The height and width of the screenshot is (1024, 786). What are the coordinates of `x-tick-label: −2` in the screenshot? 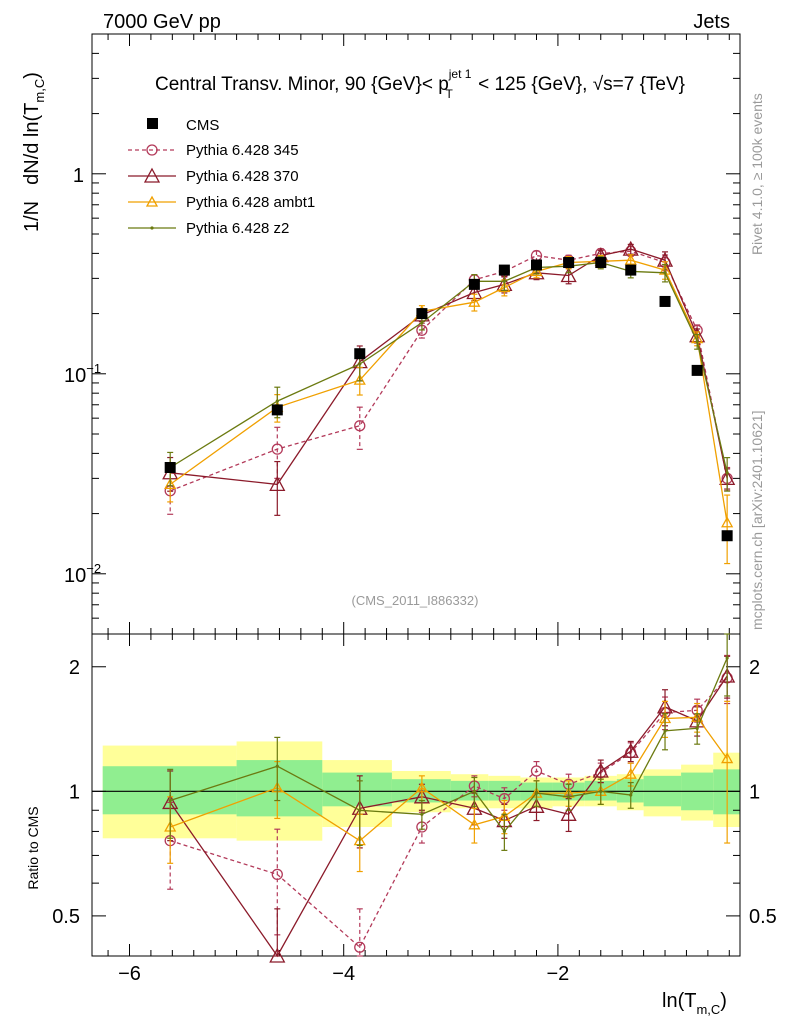 It's located at (558, 974).